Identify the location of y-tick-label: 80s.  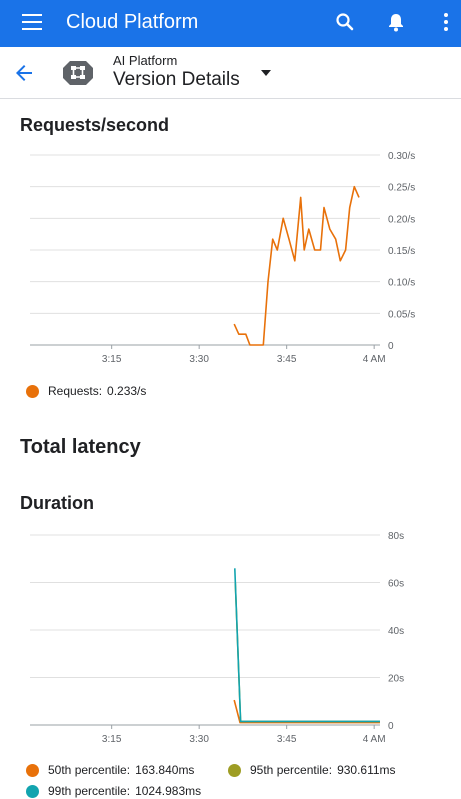
(396, 536).